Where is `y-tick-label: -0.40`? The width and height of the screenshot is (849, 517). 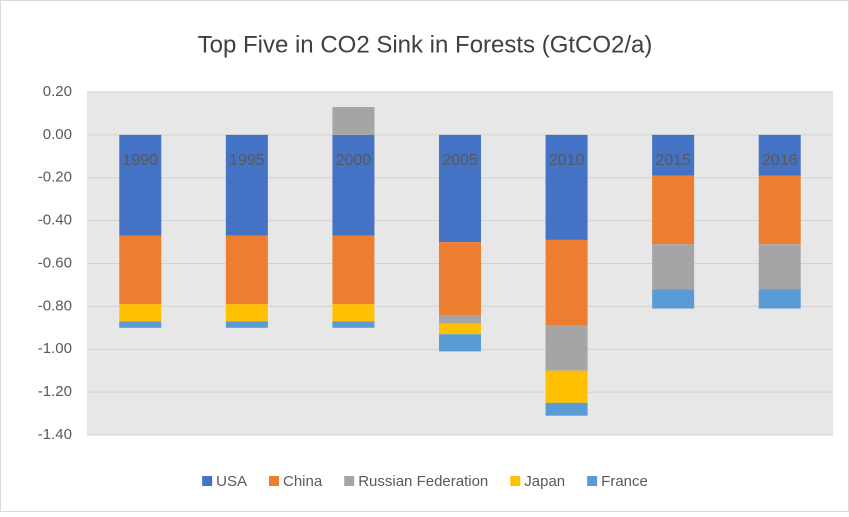
y-tick-label: -0.40 is located at coordinates (55, 220).